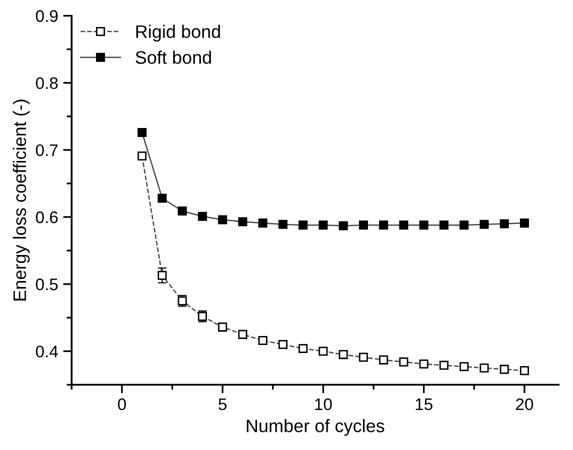  Describe the element at coordinates (47, 217) in the screenshot. I see `y-tick-label: 0.6` at that location.